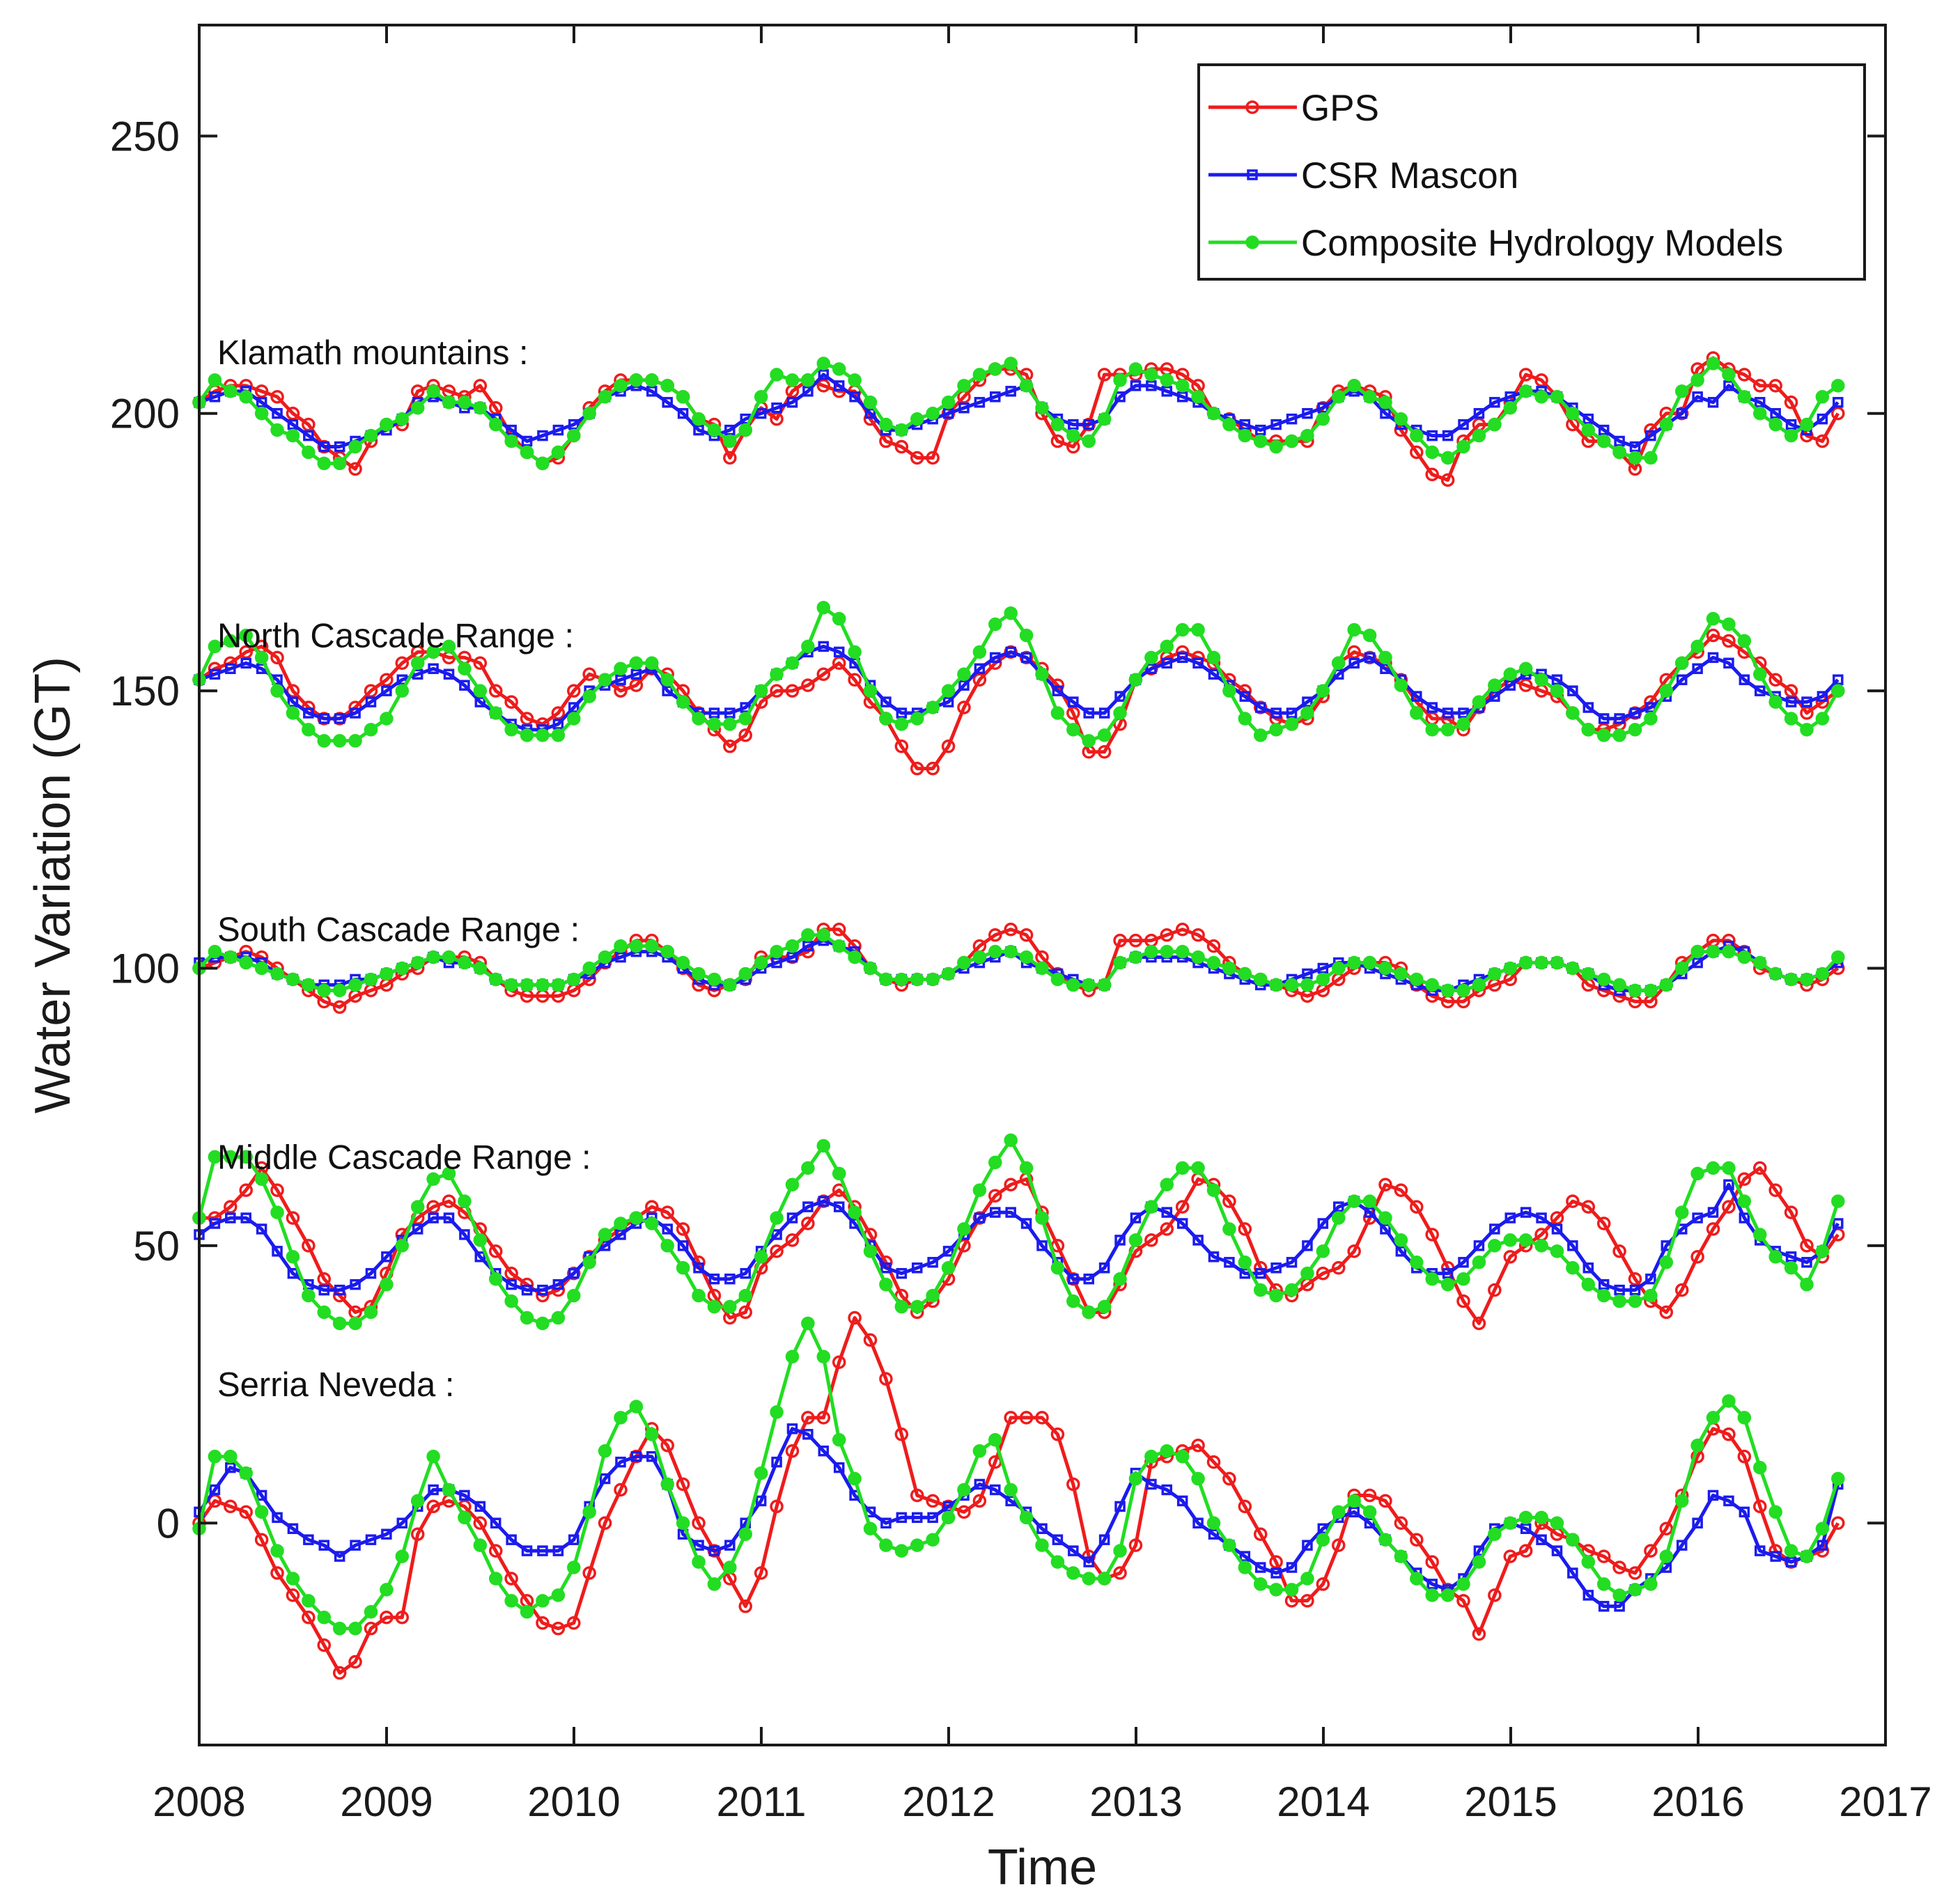 This screenshot has height=1901, width=1960. Describe the element at coordinates (1042, 1867) in the screenshot. I see `x-axis-title: Time` at that location.